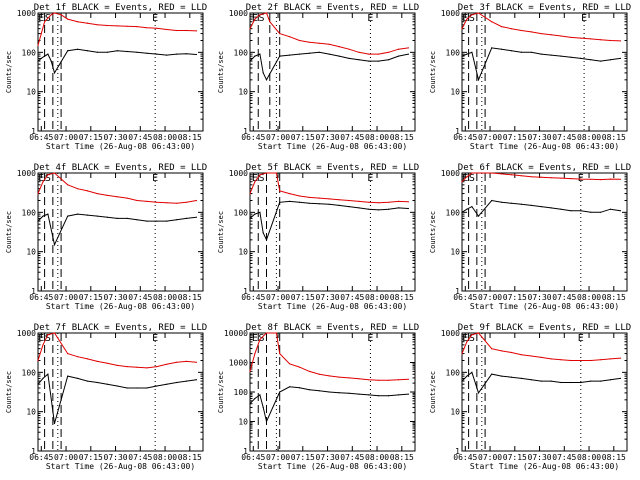 This screenshot has width=640, height=480. Describe the element at coordinates (253, 137) in the screenshot. I see `x-tick-label: 06:45` at that location.